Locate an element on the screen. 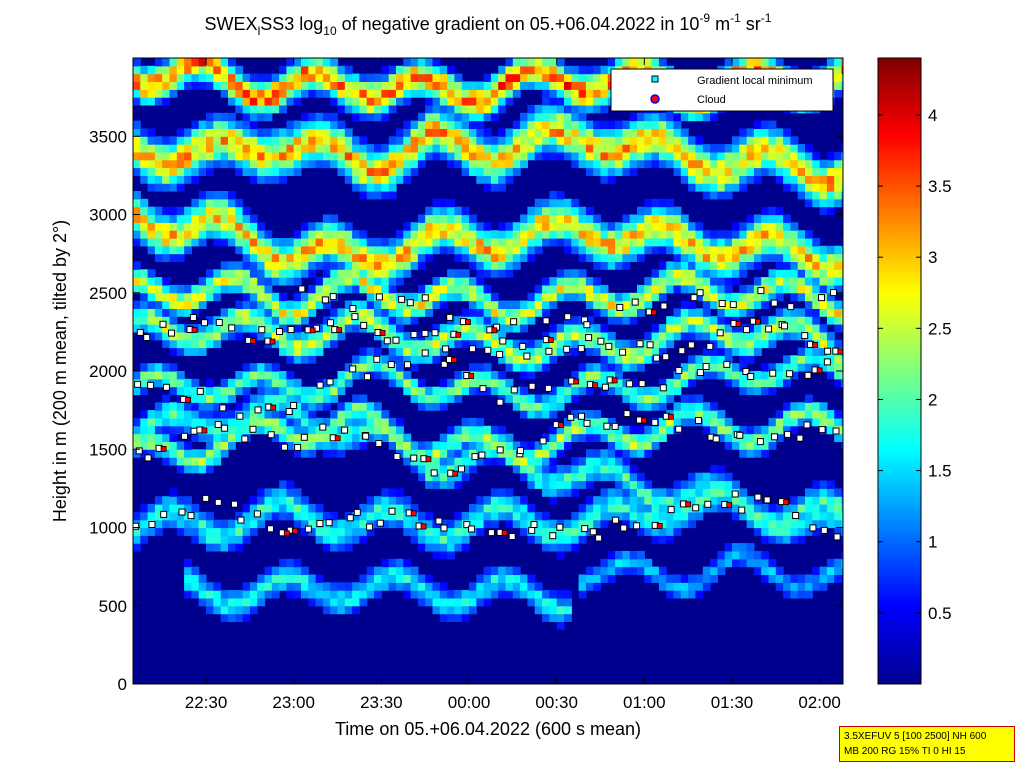 This screenshot has width=1023, height=767. colorbar-gradient is located at coordinates (899, 371).